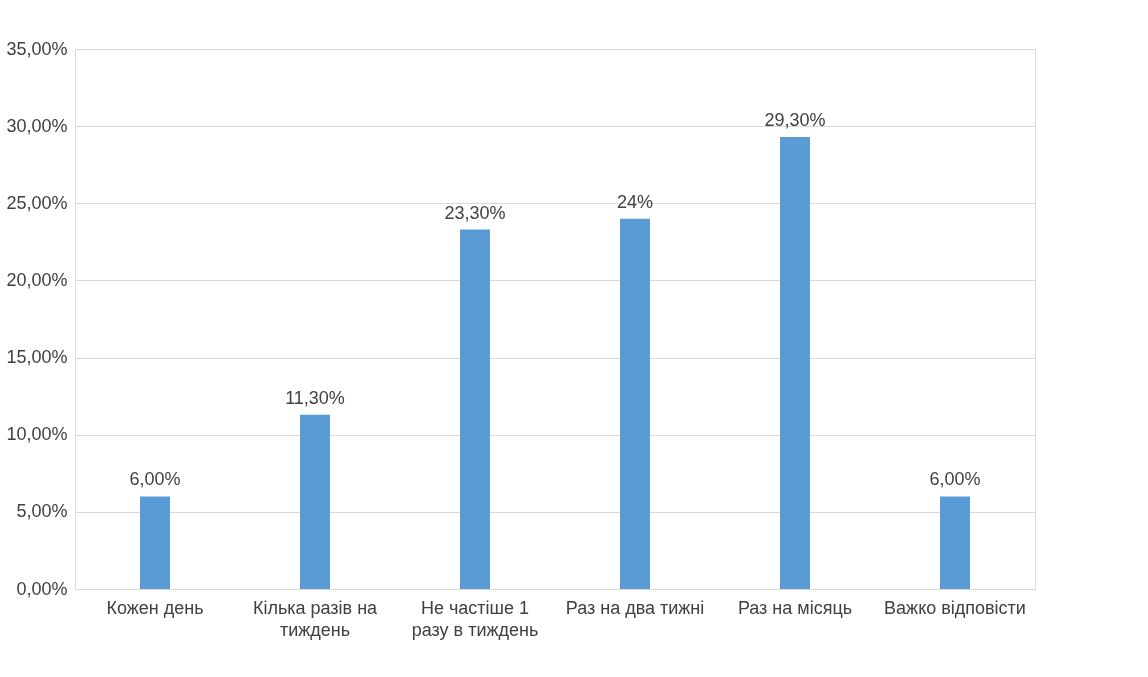 The image size is (1148, 677). What do you see at coordinates (795, 607) in the screenshot?
I see `x-tick-label: Раз на місяць` at bounding box center [795, 607].